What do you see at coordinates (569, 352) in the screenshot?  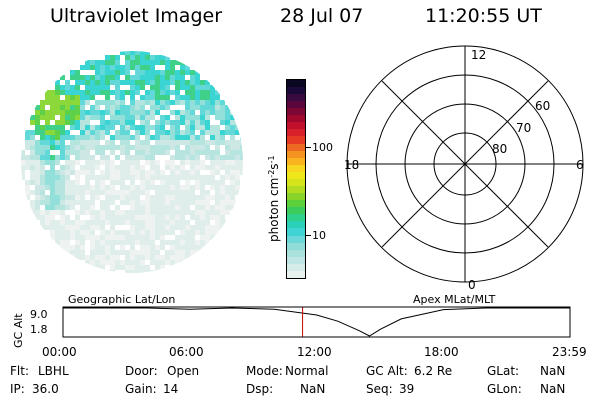 I see `x-tick-label: 23:59` at bounding box center [569, 352].